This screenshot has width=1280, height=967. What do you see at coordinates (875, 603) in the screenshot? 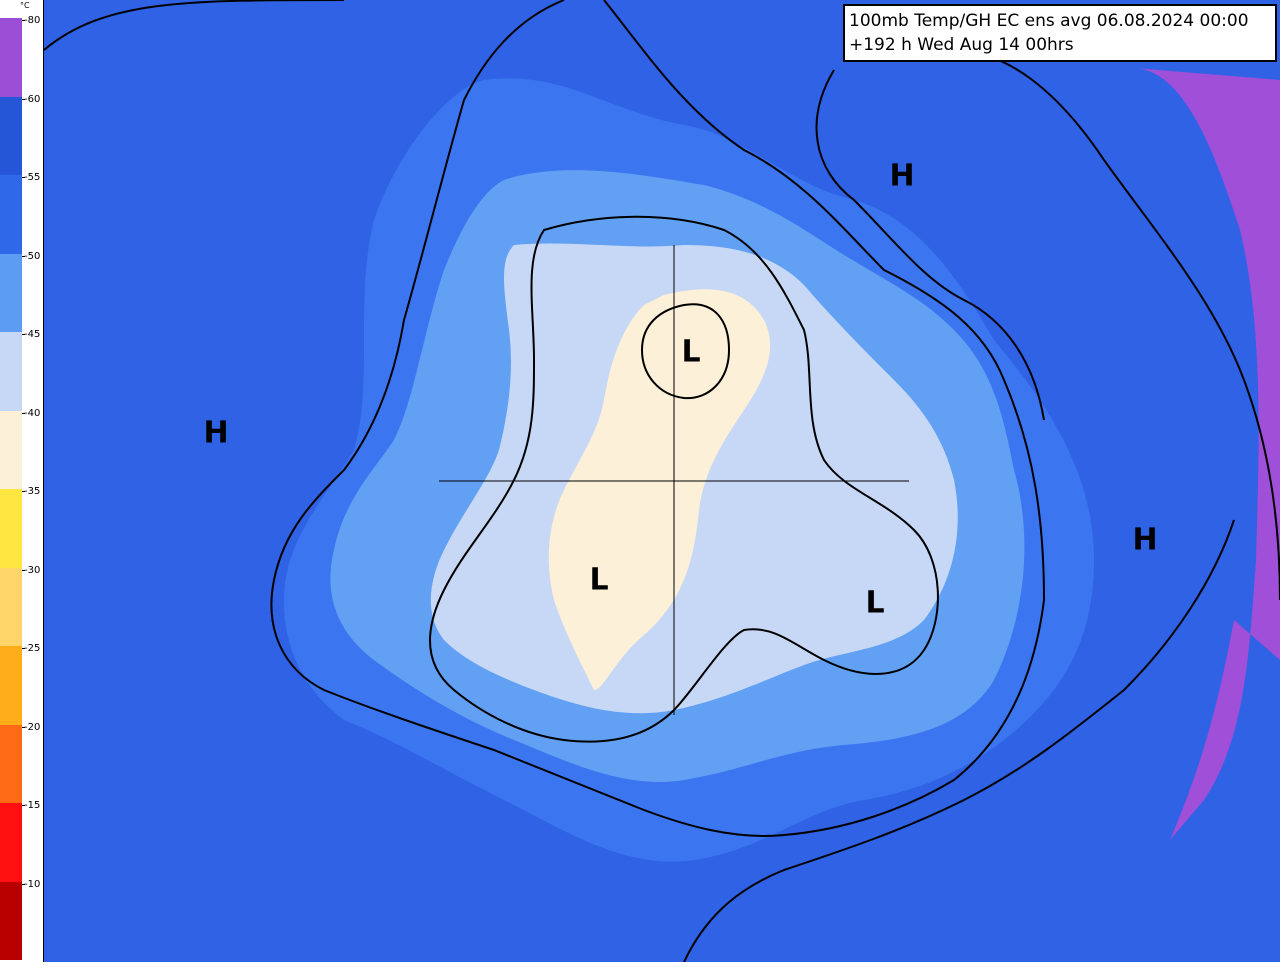
I see `low-pressure-marker-northern-russia: L` at bounding box center [875, 603].